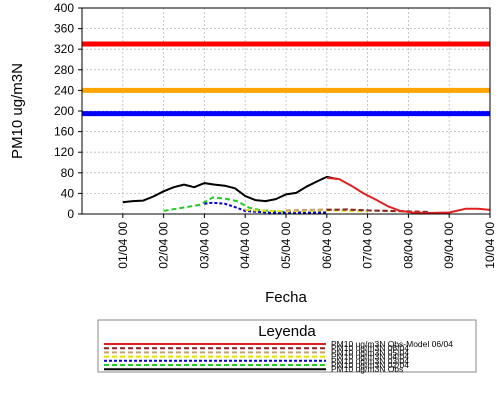  Describe the element at coordinates (64, 90) in the screenshot. I see `y-tick-label-6: 240` at that location.